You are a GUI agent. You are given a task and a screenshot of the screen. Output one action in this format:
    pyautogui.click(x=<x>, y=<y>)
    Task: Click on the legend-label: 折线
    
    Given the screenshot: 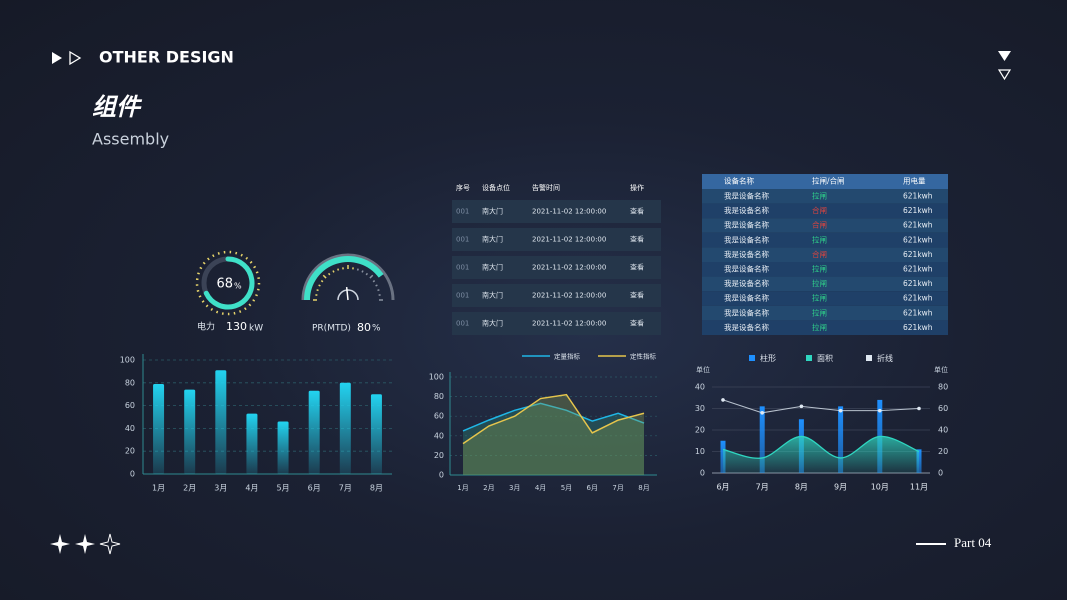 What is the action you would take?
    pyautogui.click(x=885, y=358)
    